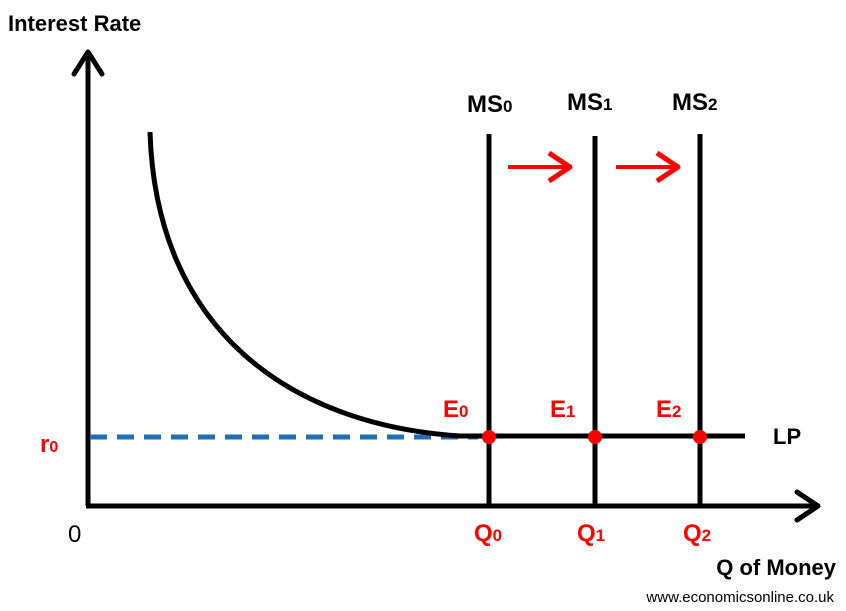 The height and width of the screenshot is (611, 846). Describe the element at coordinates (697, 533) in the screenshot. I see `q2-label: Q2` at that location.